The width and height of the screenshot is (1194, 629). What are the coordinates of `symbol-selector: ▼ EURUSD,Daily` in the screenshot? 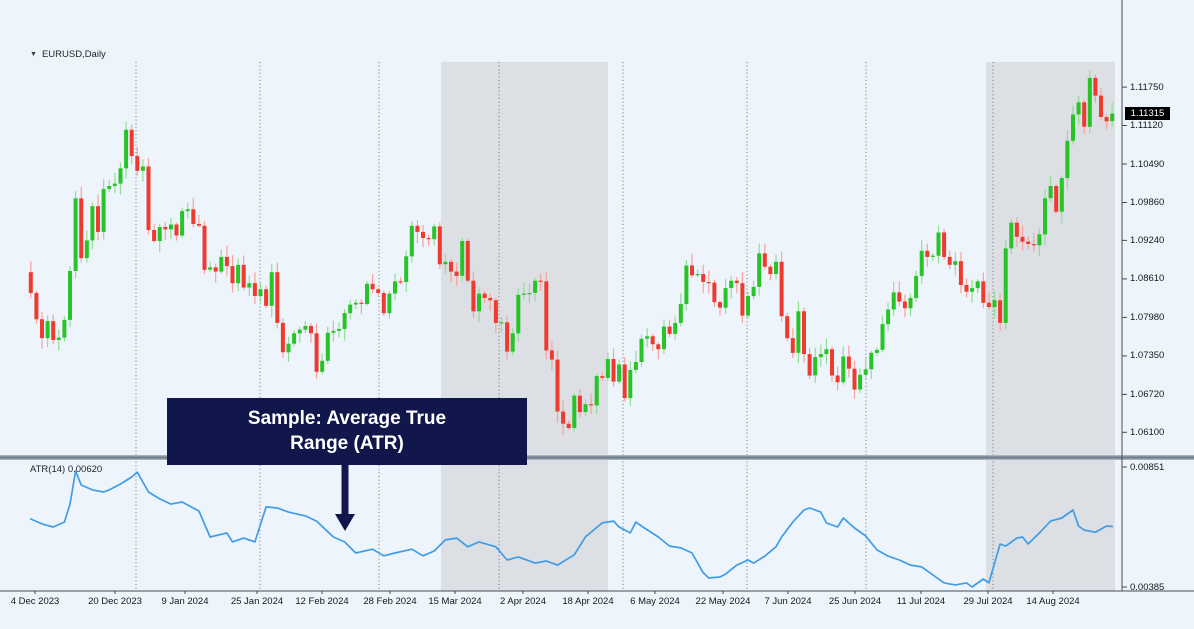 It's located at (68, 54).